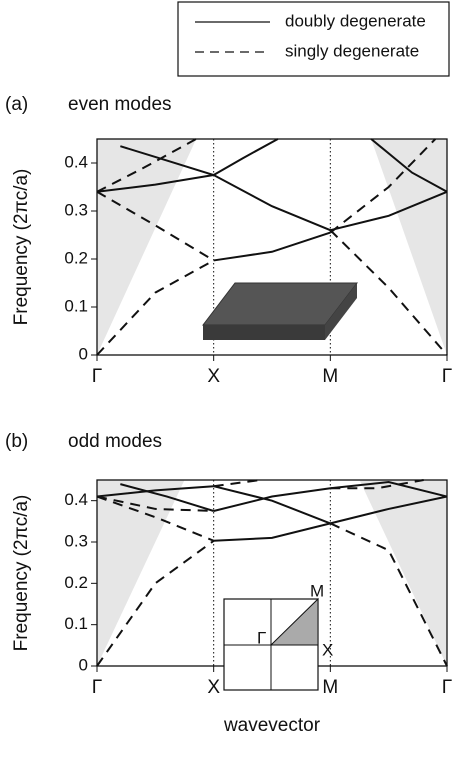 The width and height of the screenshot is (452, 770). What do you see at coordinates (264, 332) in the screenshot?
I see `slab-front` at bounding box center [264, 332].